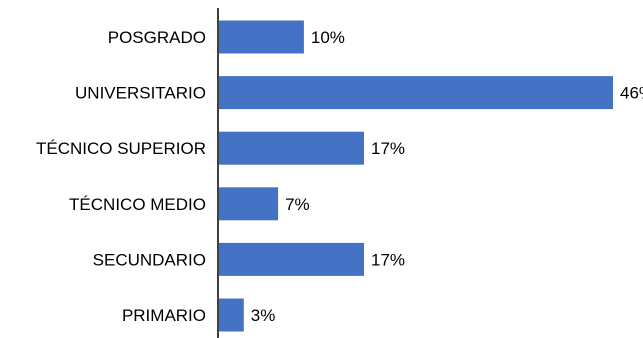 The height and width of the screenshot is (338, 643). What do you see at coordinates (328, 37) in the screenshot?
I see `data-label-0: 10%` at bounding box center [328, 37].